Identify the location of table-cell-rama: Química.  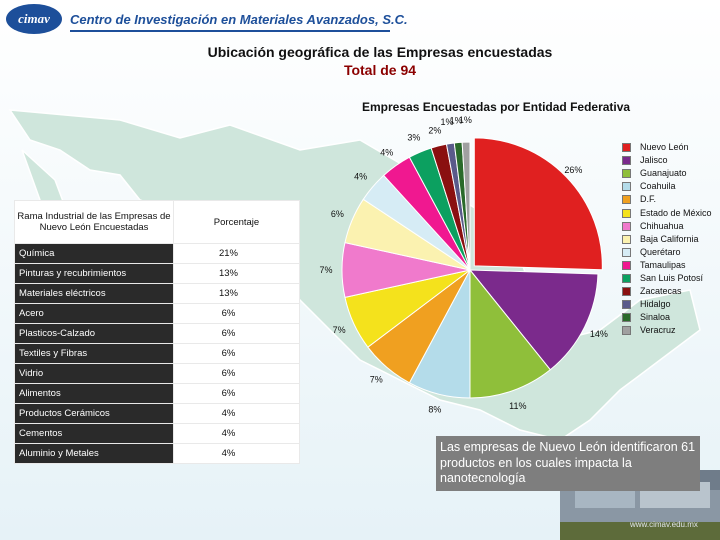
(94, 254).